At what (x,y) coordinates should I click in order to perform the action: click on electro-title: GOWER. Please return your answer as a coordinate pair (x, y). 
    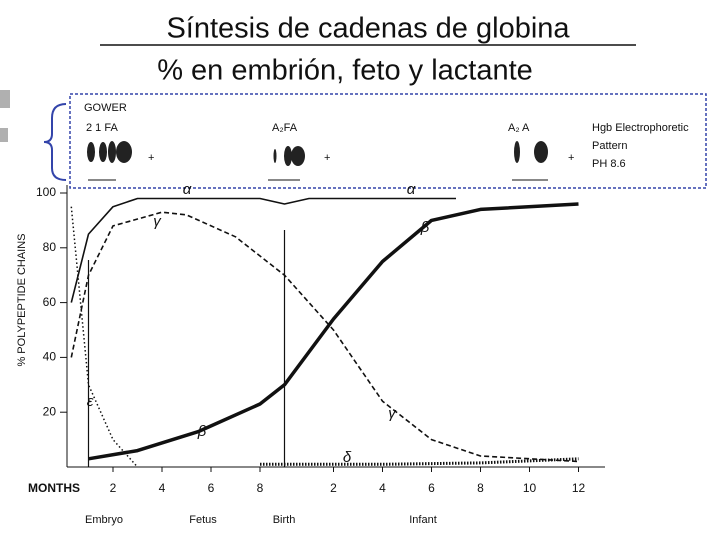
    Looking at the image, I should click on (105, 108).